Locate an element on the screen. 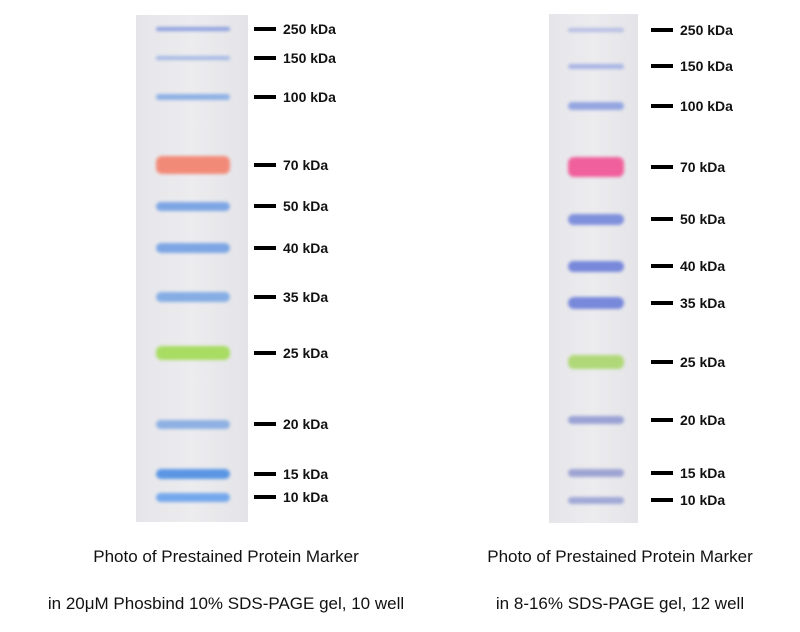 This screenshot has height=632, width=800. gel-lane-photo is located at coordinates (192, 268).